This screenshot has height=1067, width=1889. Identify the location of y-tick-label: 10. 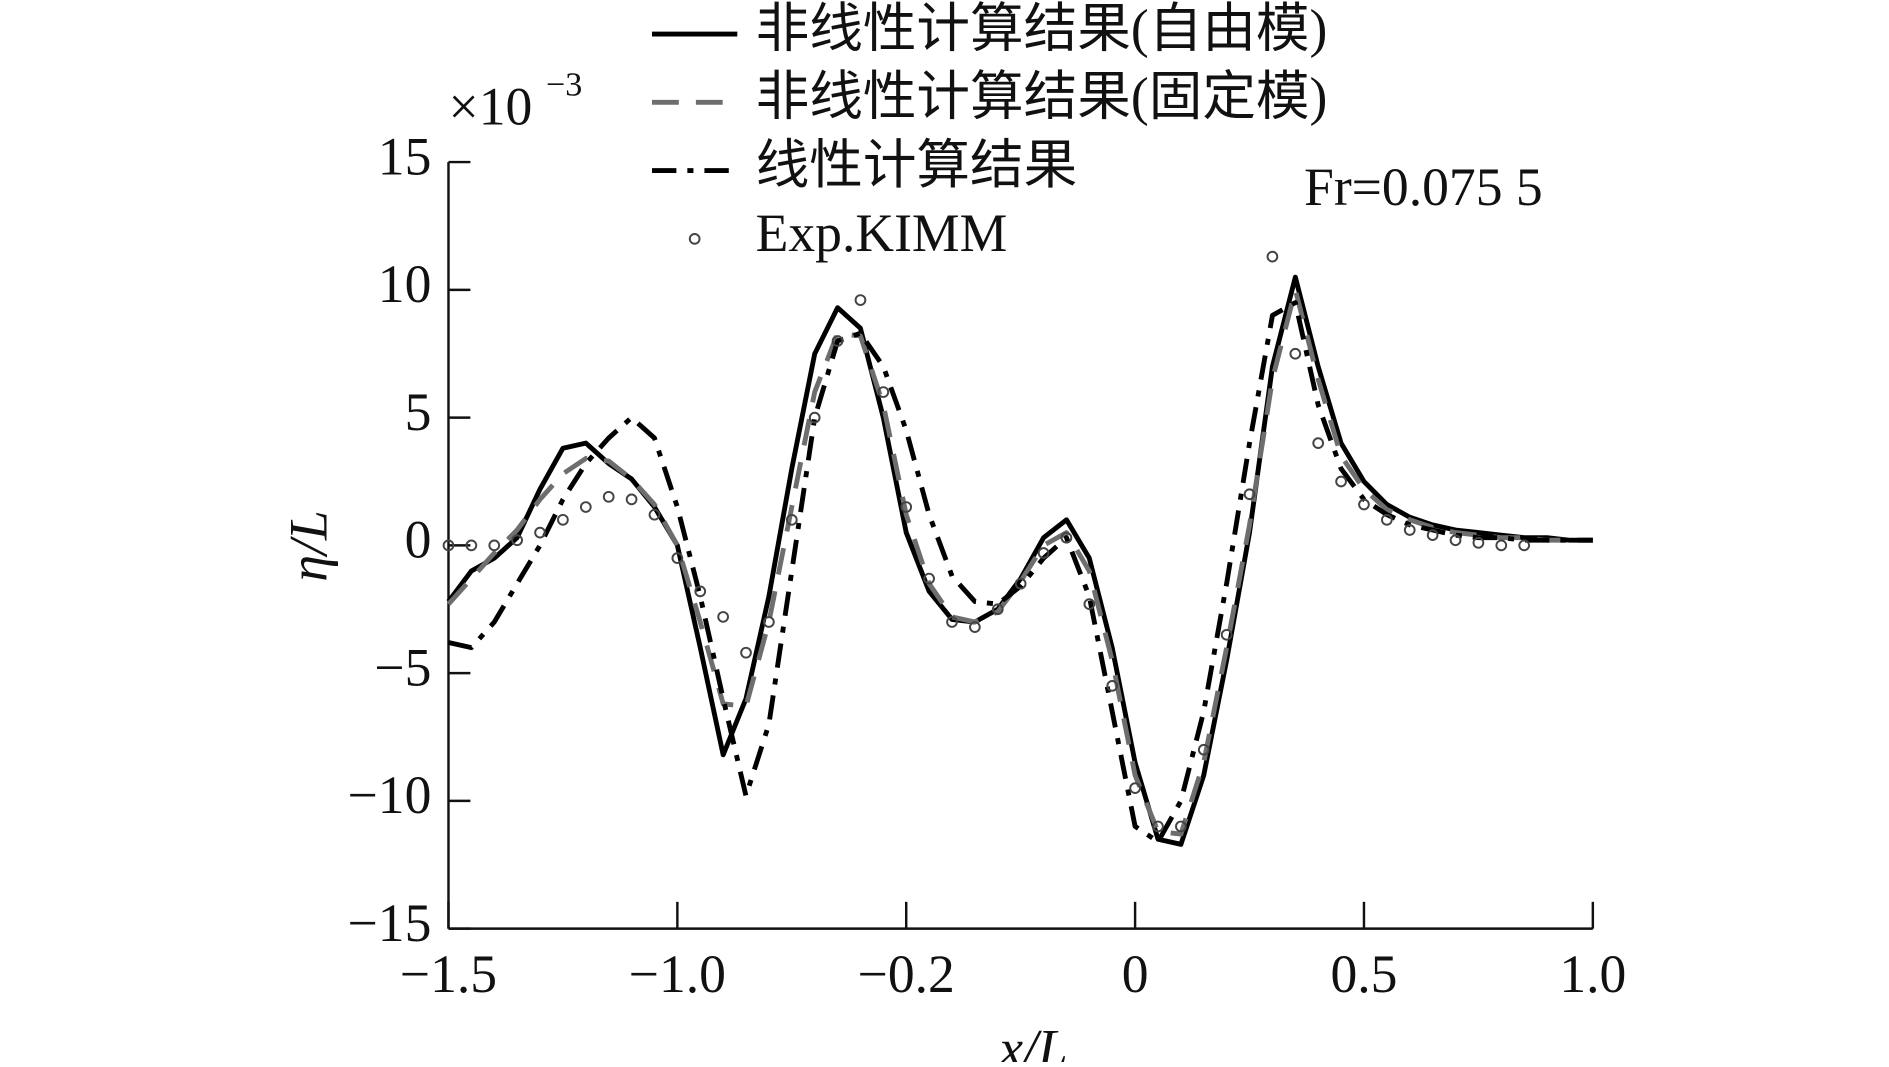
(405, 284).